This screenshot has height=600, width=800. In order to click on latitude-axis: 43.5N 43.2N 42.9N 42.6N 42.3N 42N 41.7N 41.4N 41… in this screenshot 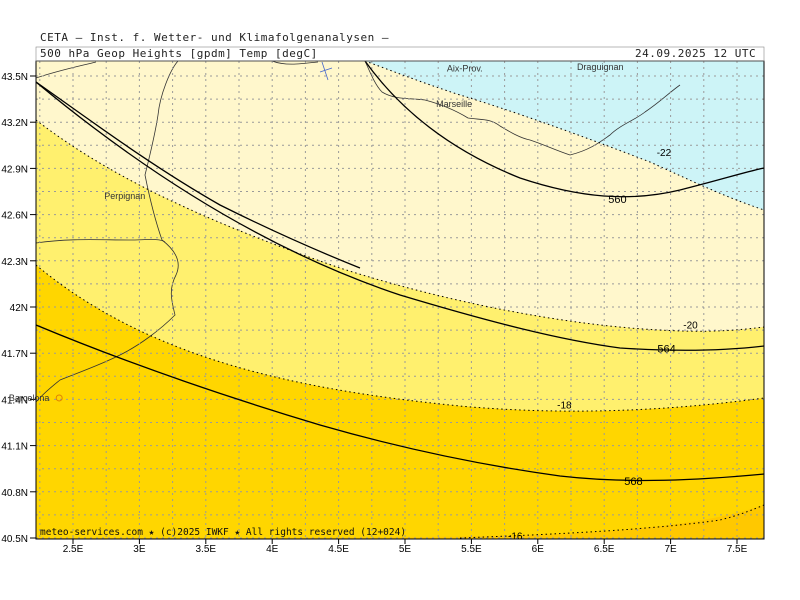, I will do `click(18, 308)`.